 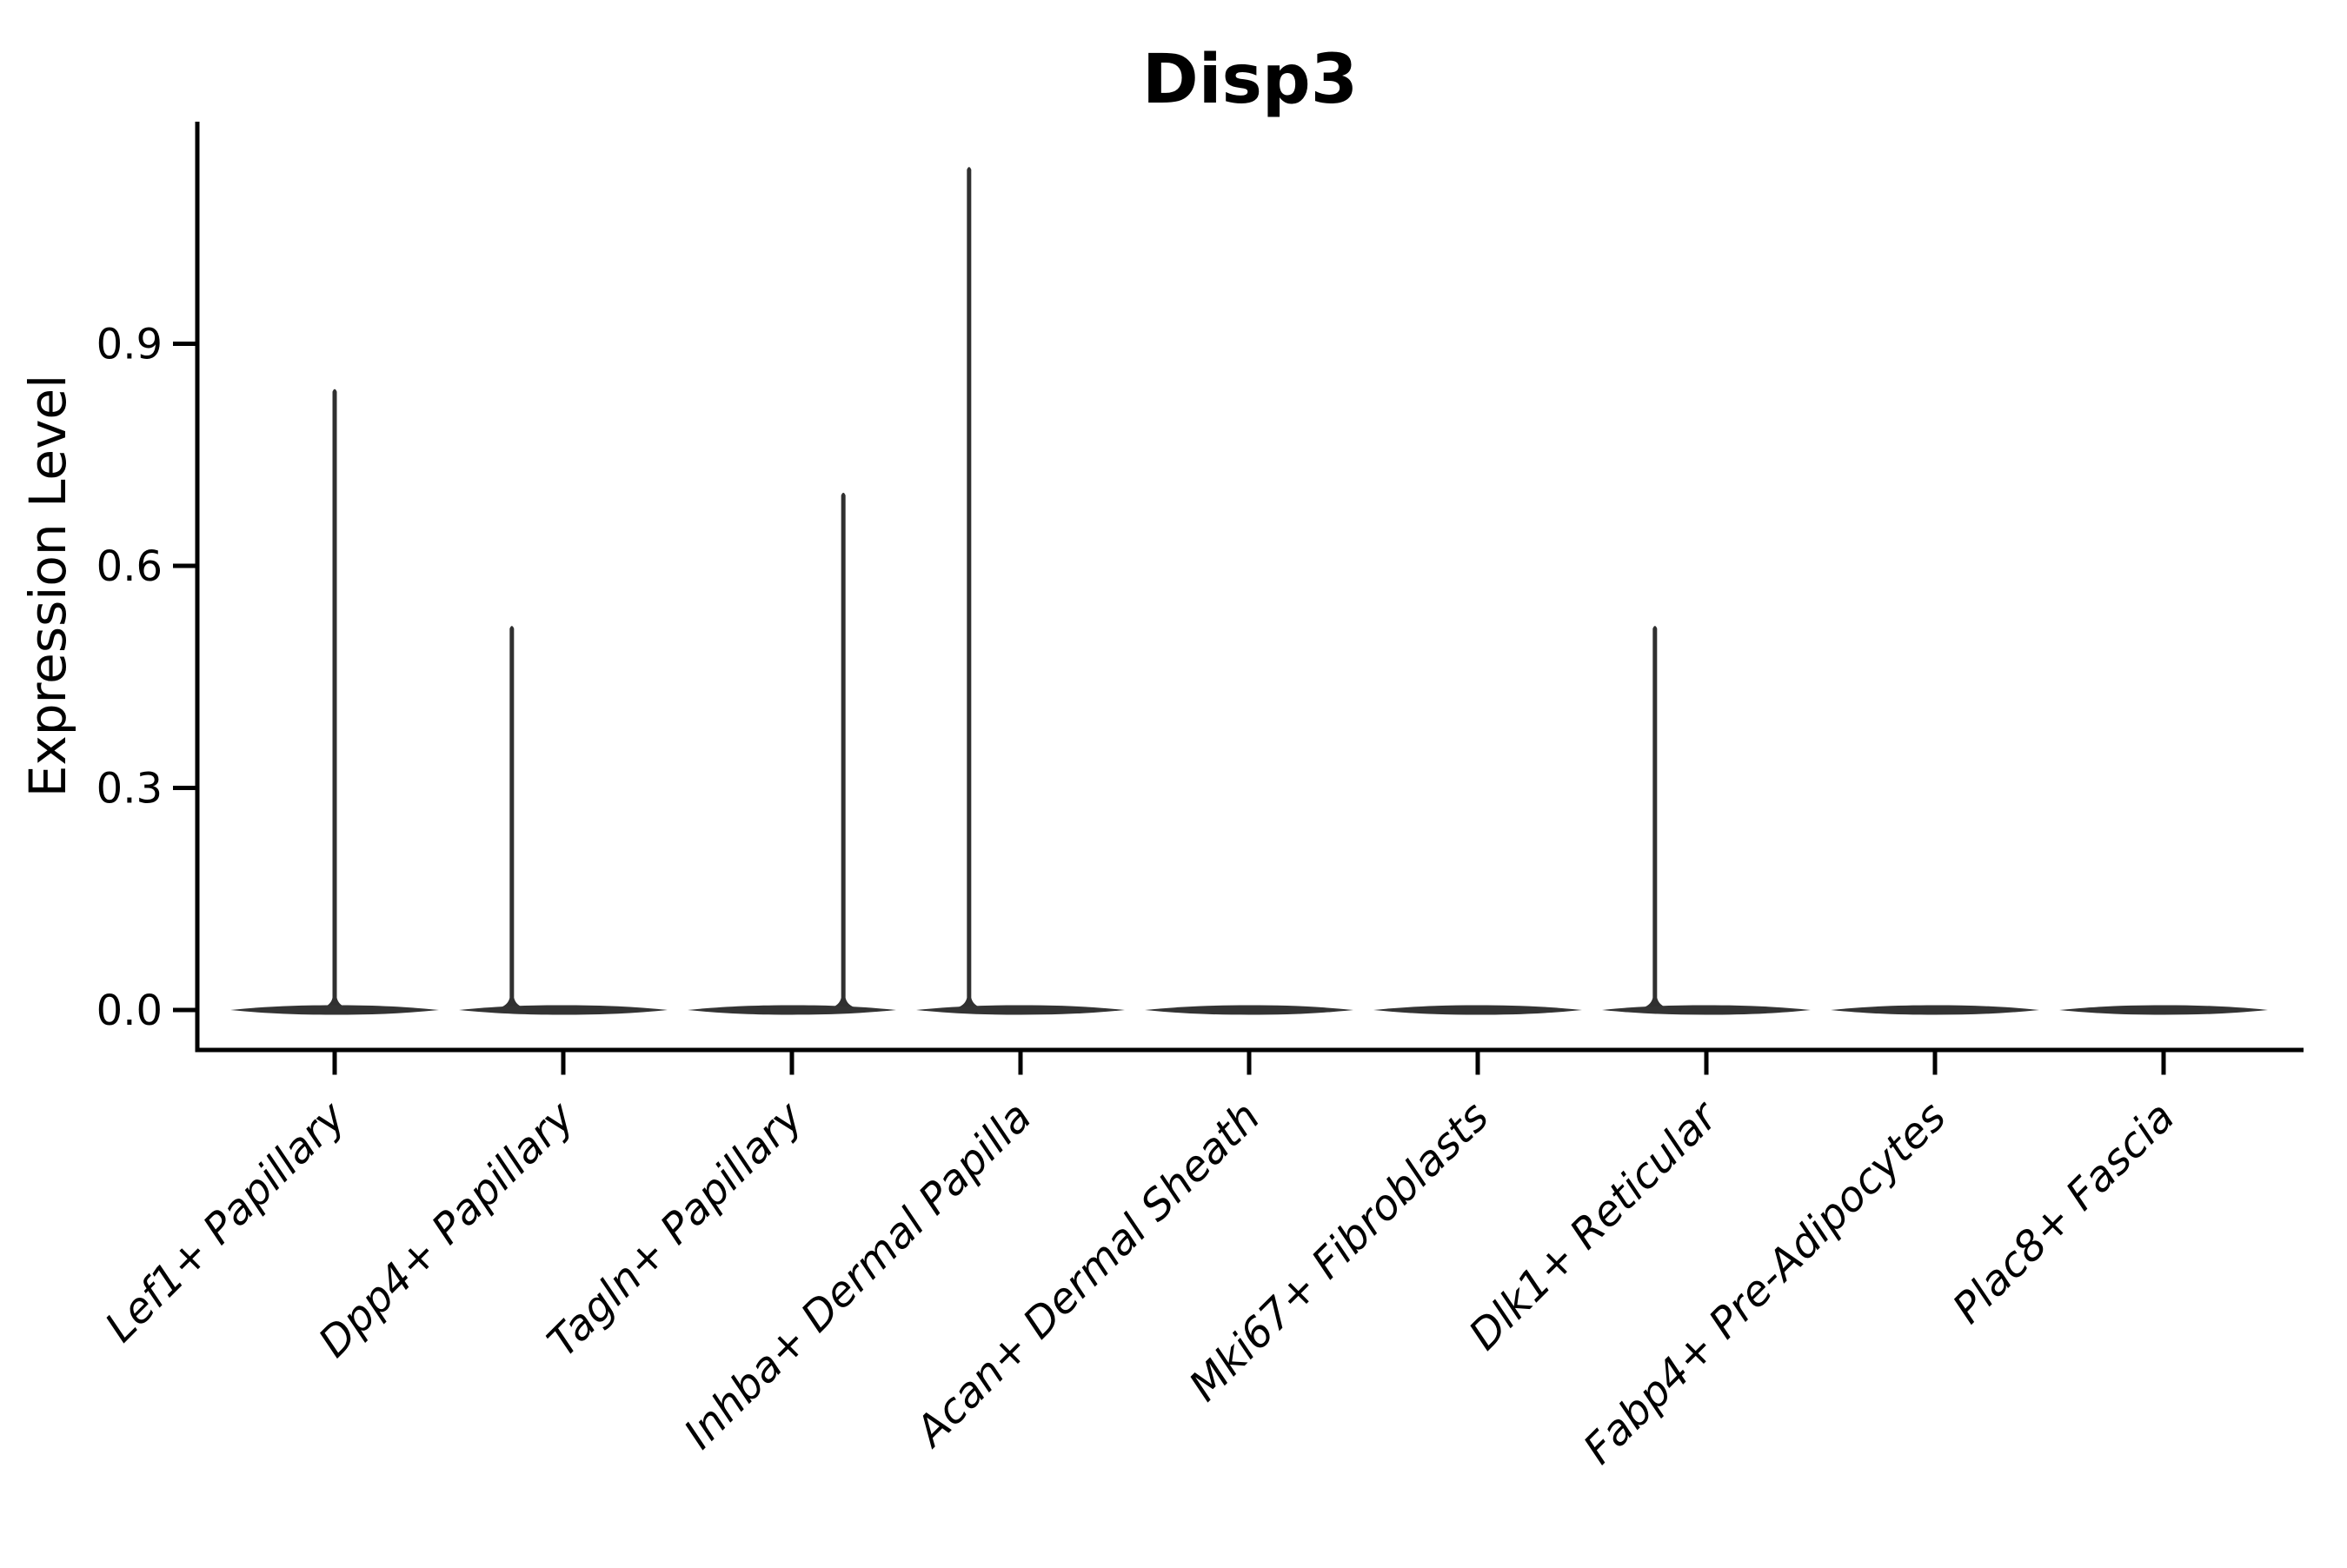 What do you see at coordinates (1765, 1283) in the screenshot?
I see `x-tick-label: Fabp4+ Pre-Adipocytes` at bounding box center [1765, 1283].